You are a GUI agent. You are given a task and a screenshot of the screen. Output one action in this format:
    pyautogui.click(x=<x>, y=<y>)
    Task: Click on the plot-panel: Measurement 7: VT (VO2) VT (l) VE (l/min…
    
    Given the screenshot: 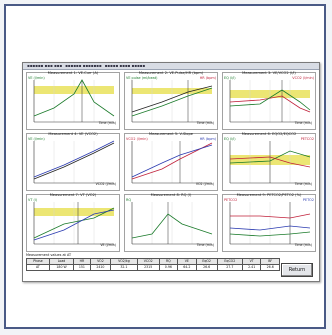 What is the action you would take?
    pyautogui.click(x=73, y=222)
    